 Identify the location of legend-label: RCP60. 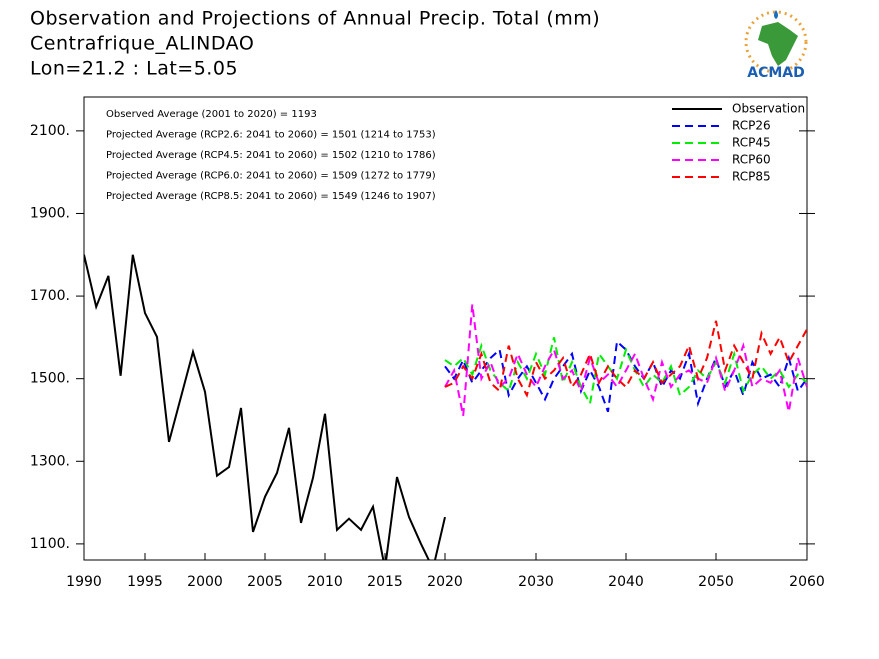
(751, 160).